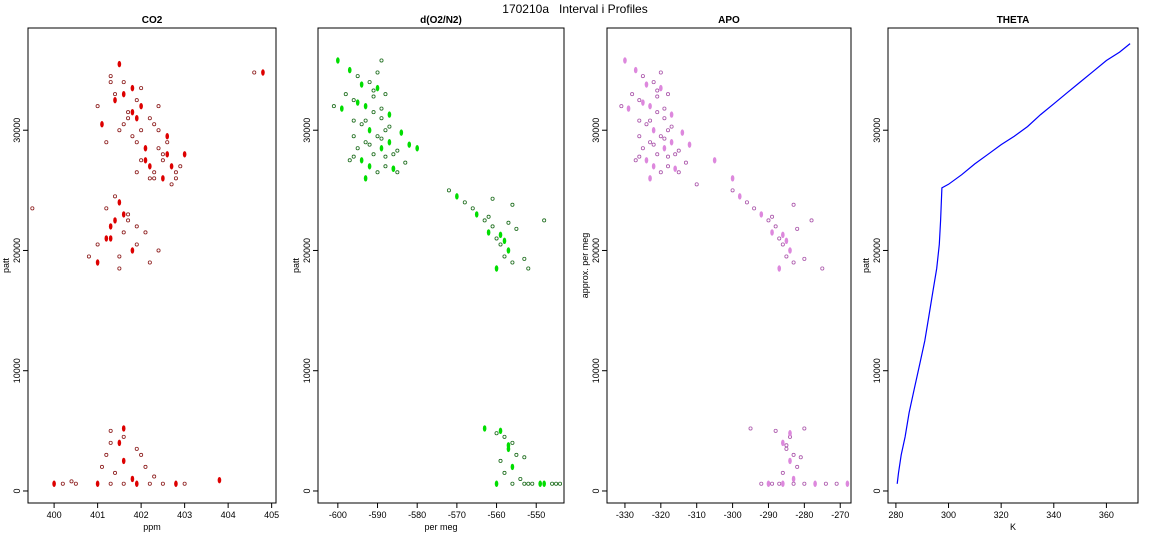 The height and width of the screenshot is (550, 1150). I want to click on apo-y-axis-label: approx. per meg, so click(585, 266).